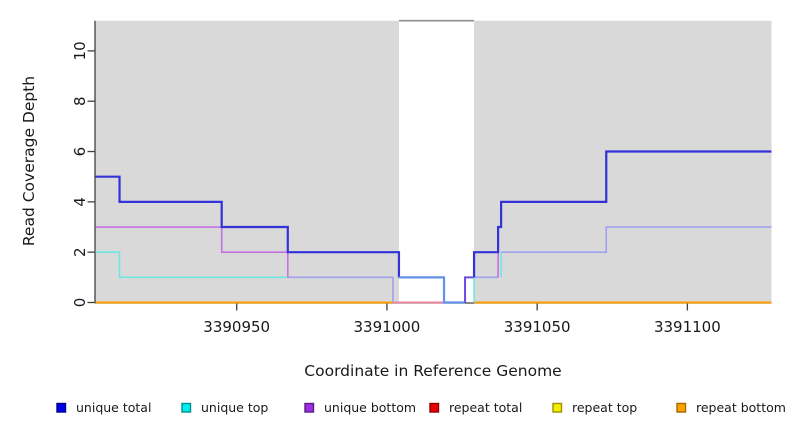 This screenshot has height=432, width=792. What do you see at coordinates (681, 407) in the screenshot?
I see `legend-swatch-repeat-bottom` at bounding box center [681, 407].